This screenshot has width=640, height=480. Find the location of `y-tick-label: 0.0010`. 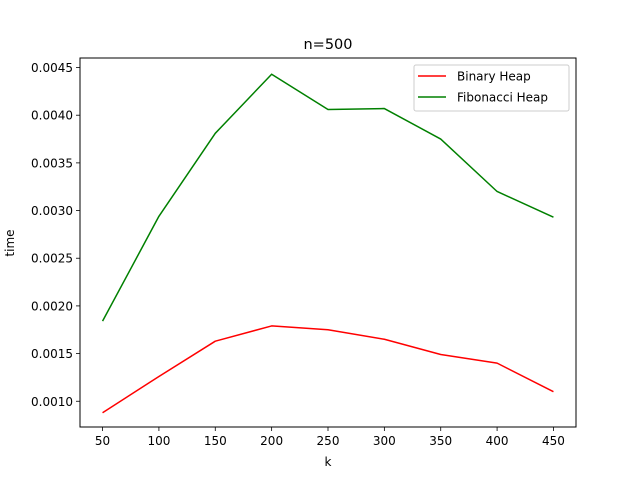

y-tick-label: 0.0010 is located at coordinates (52, 402).